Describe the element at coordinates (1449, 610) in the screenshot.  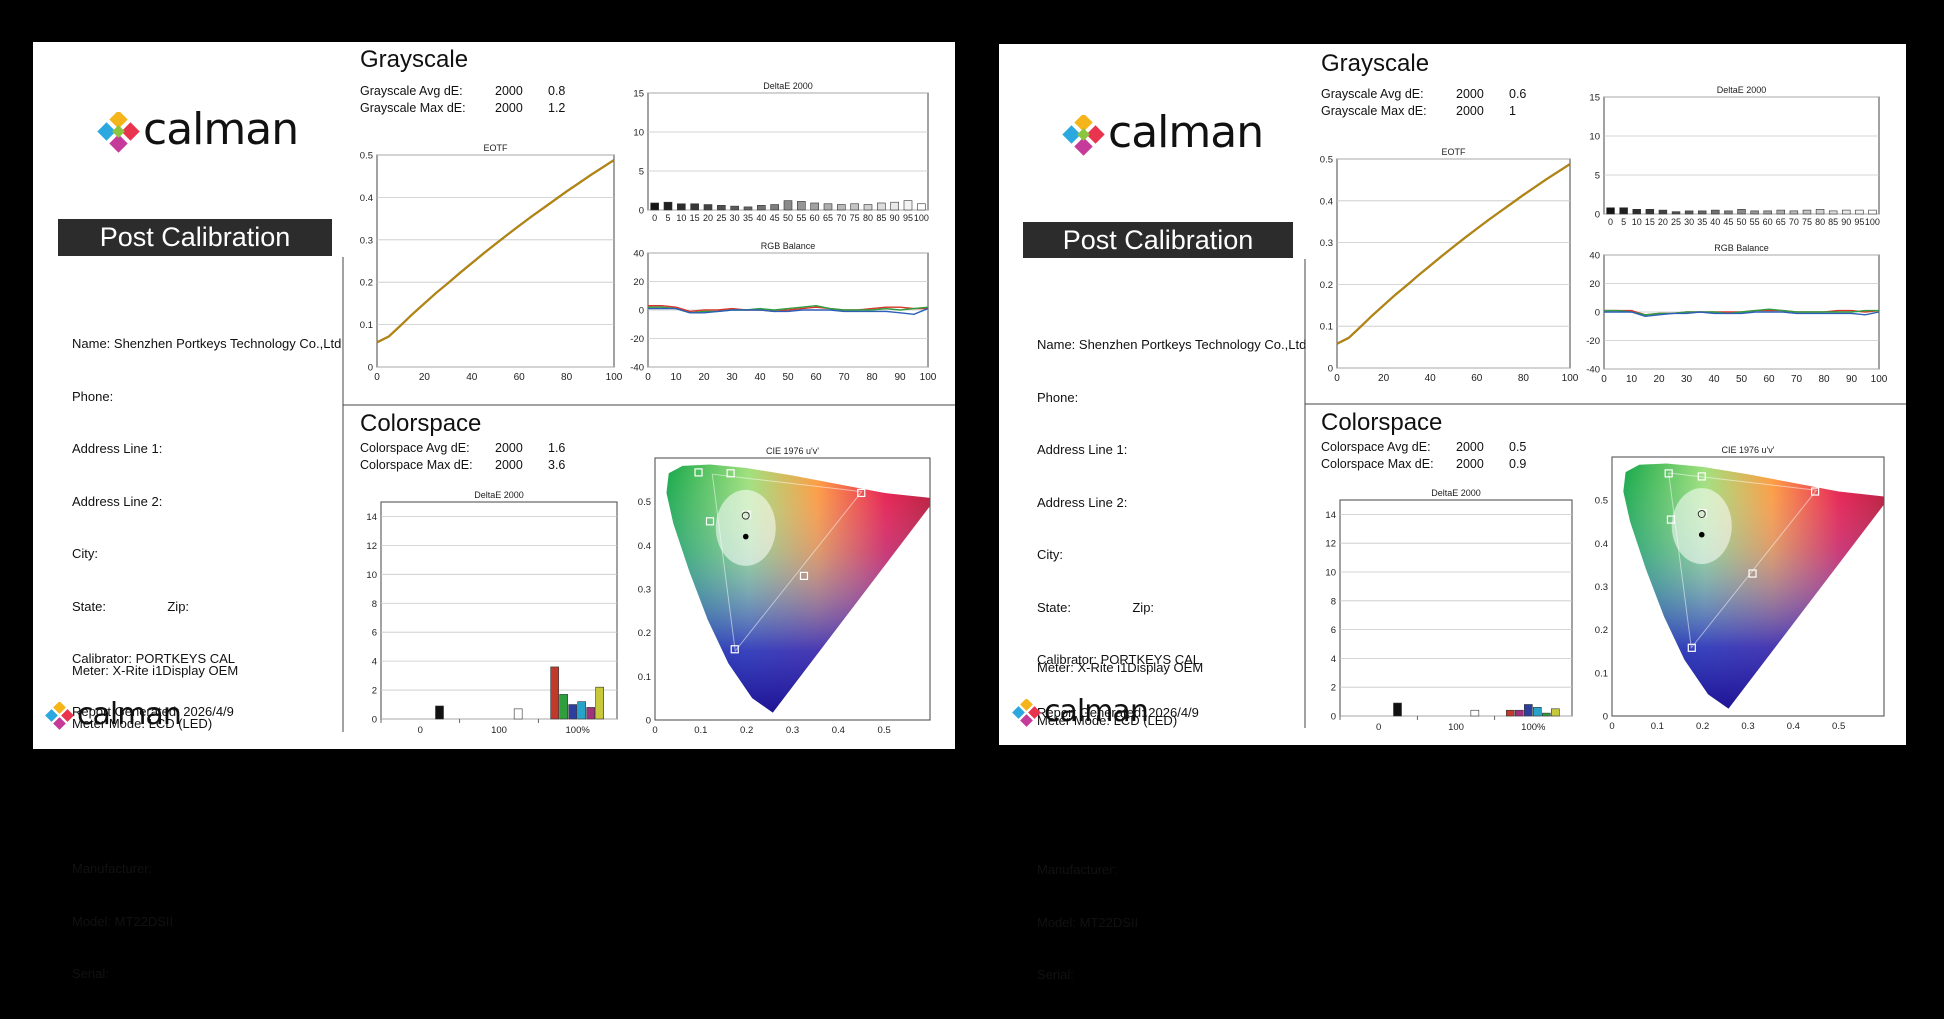
I see `chart-deltae-2000: DeltaE 2000 0 2 4 6 8 10 12 14 0 100 100%` at that location.